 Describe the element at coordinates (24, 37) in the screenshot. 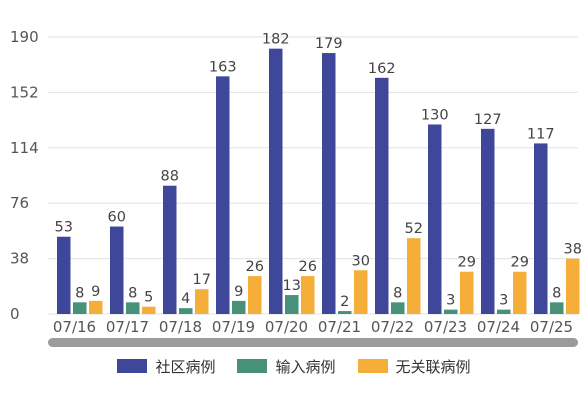

I see `y-tick-label: 190` at that location.